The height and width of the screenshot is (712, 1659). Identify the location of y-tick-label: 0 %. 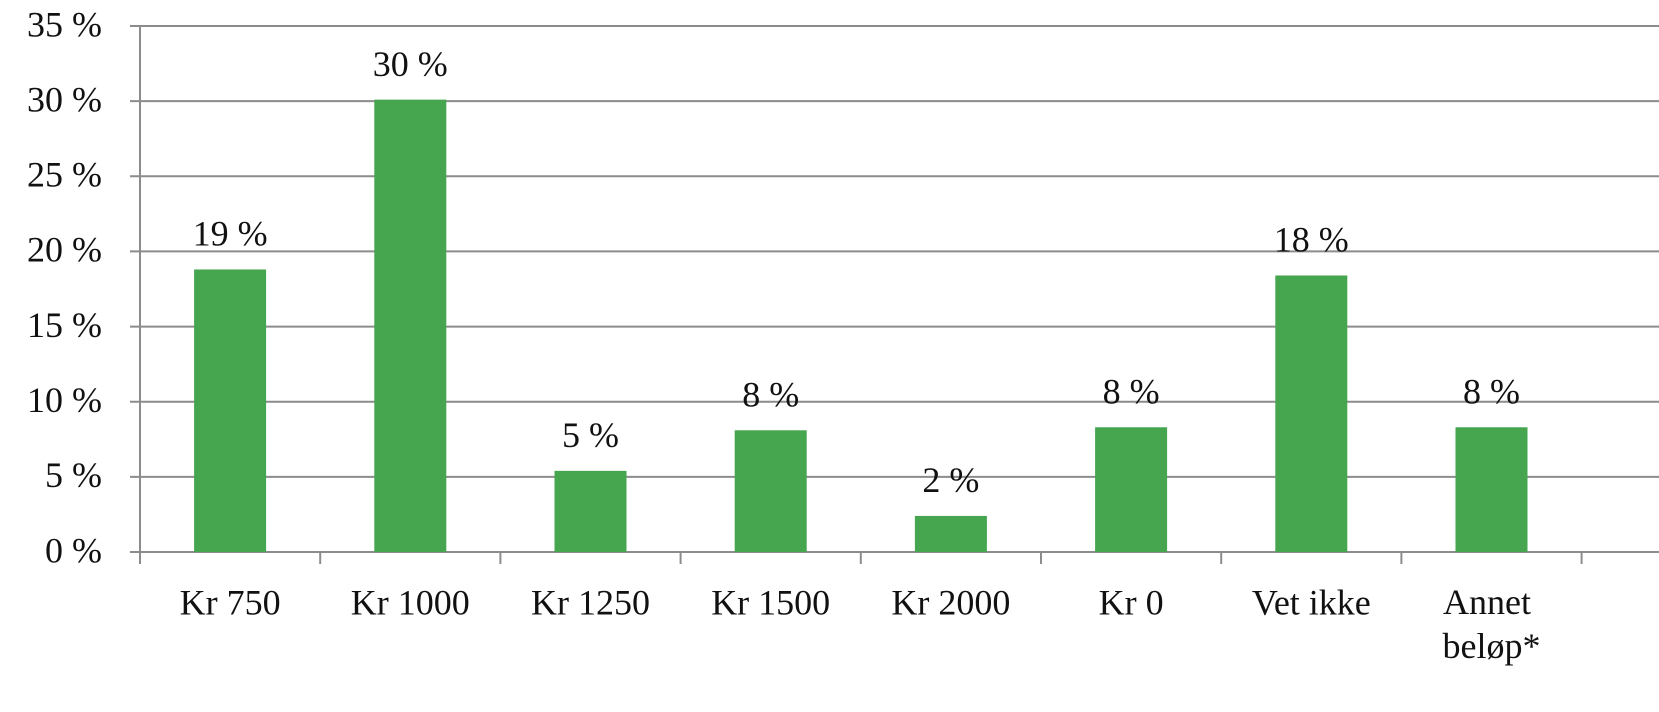
(73, 550).